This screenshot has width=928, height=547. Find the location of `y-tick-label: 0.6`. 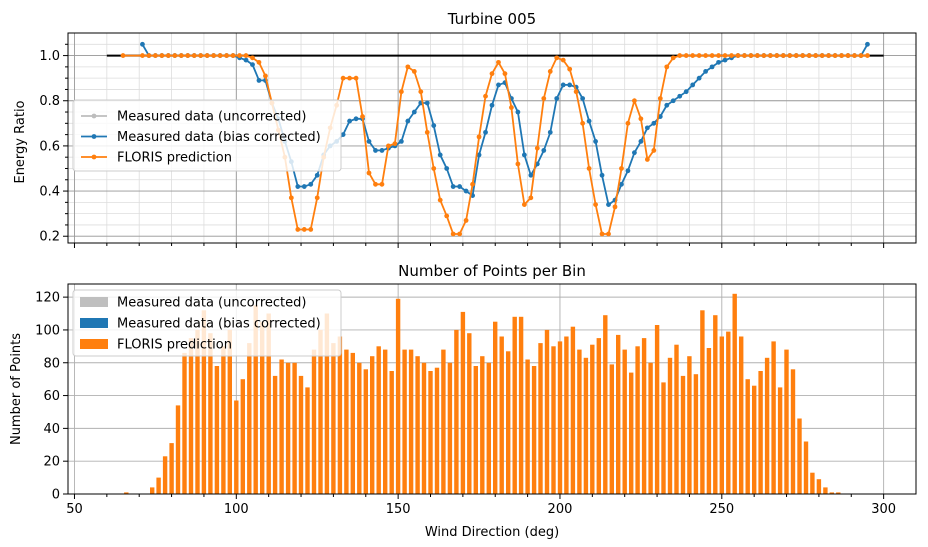

y-tick-label: 0.6 is located at coordinates (49, 146).